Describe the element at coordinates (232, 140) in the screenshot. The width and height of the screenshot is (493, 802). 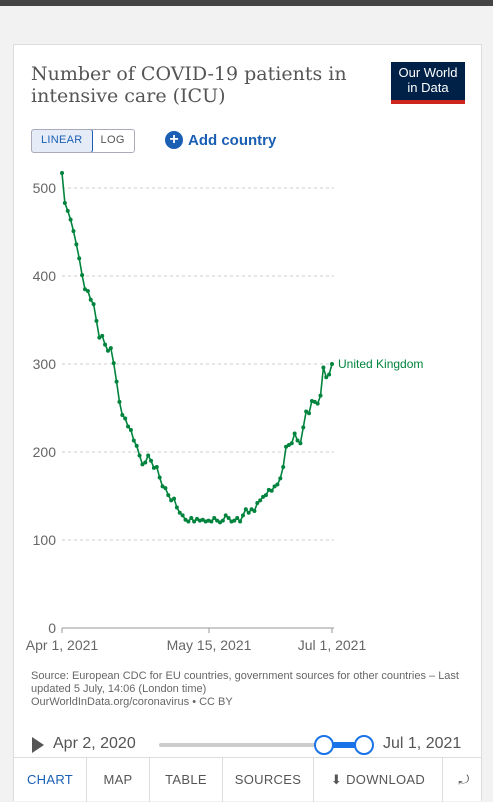
I see `add-country-label: Add country` at that location.